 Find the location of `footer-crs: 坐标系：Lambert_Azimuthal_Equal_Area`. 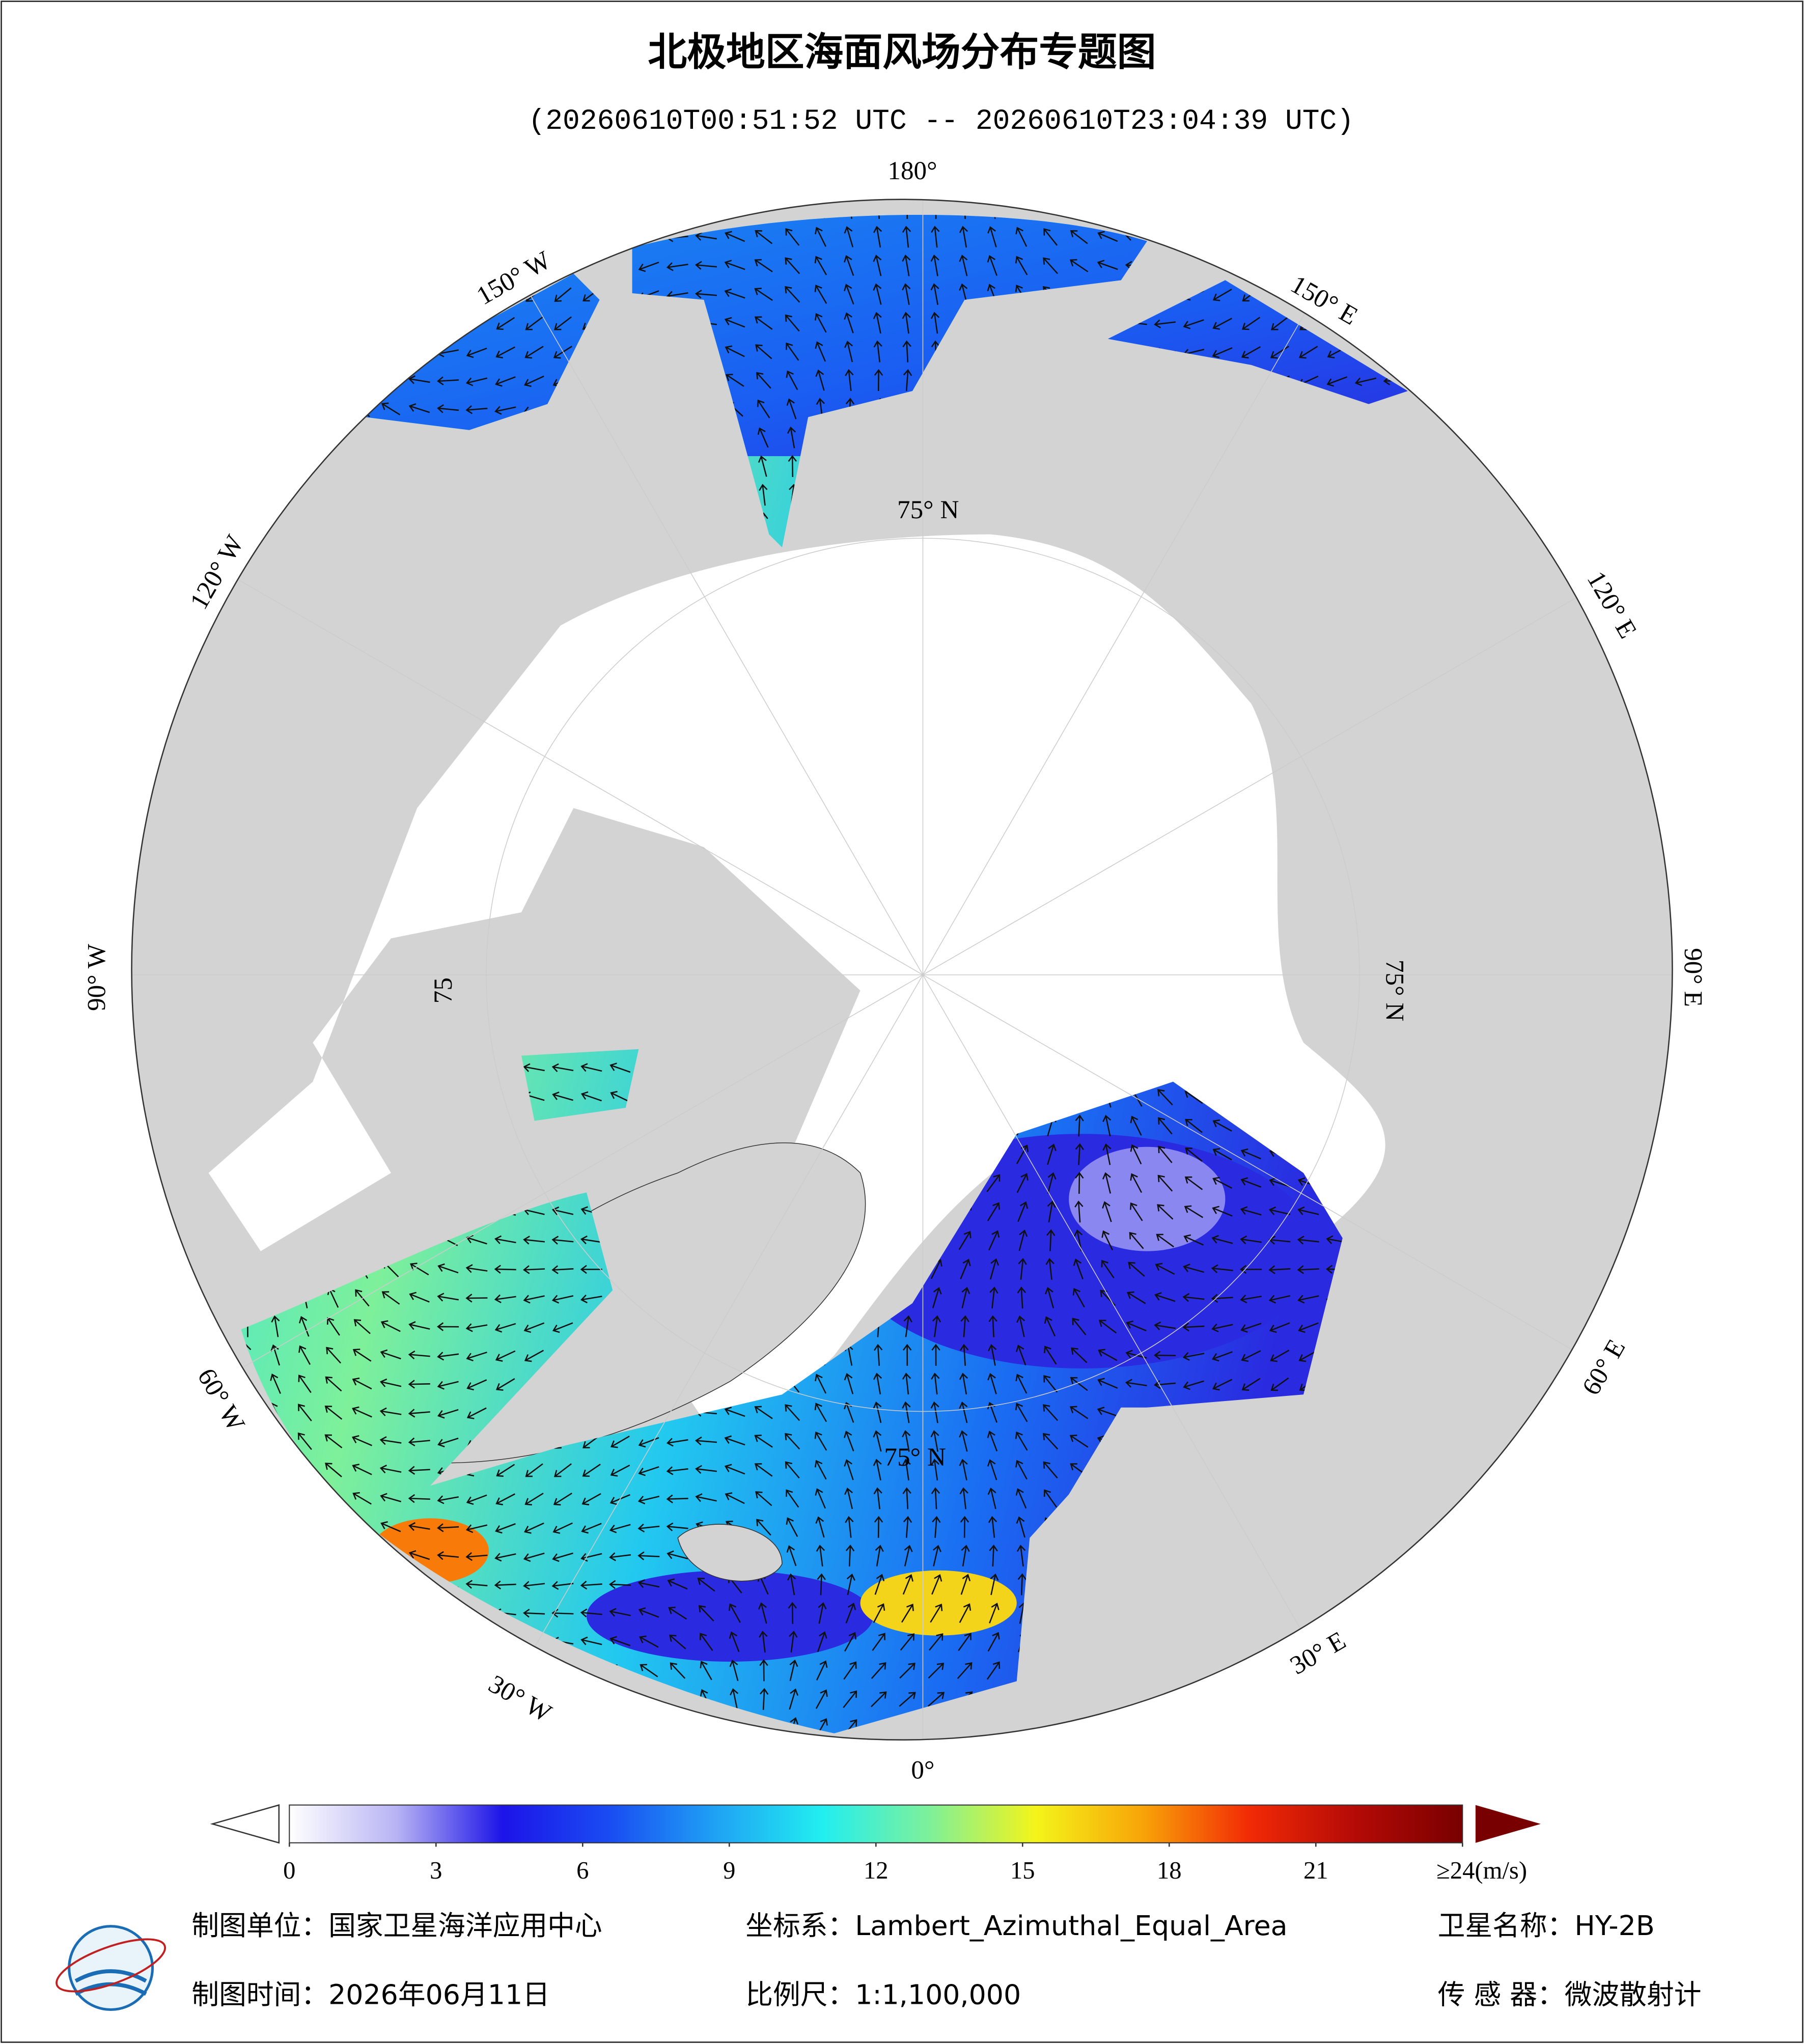

footer-crs: 坐标系：Lambert_Azimuthal_Equal_Area is located at coordinates (1016, 1926).